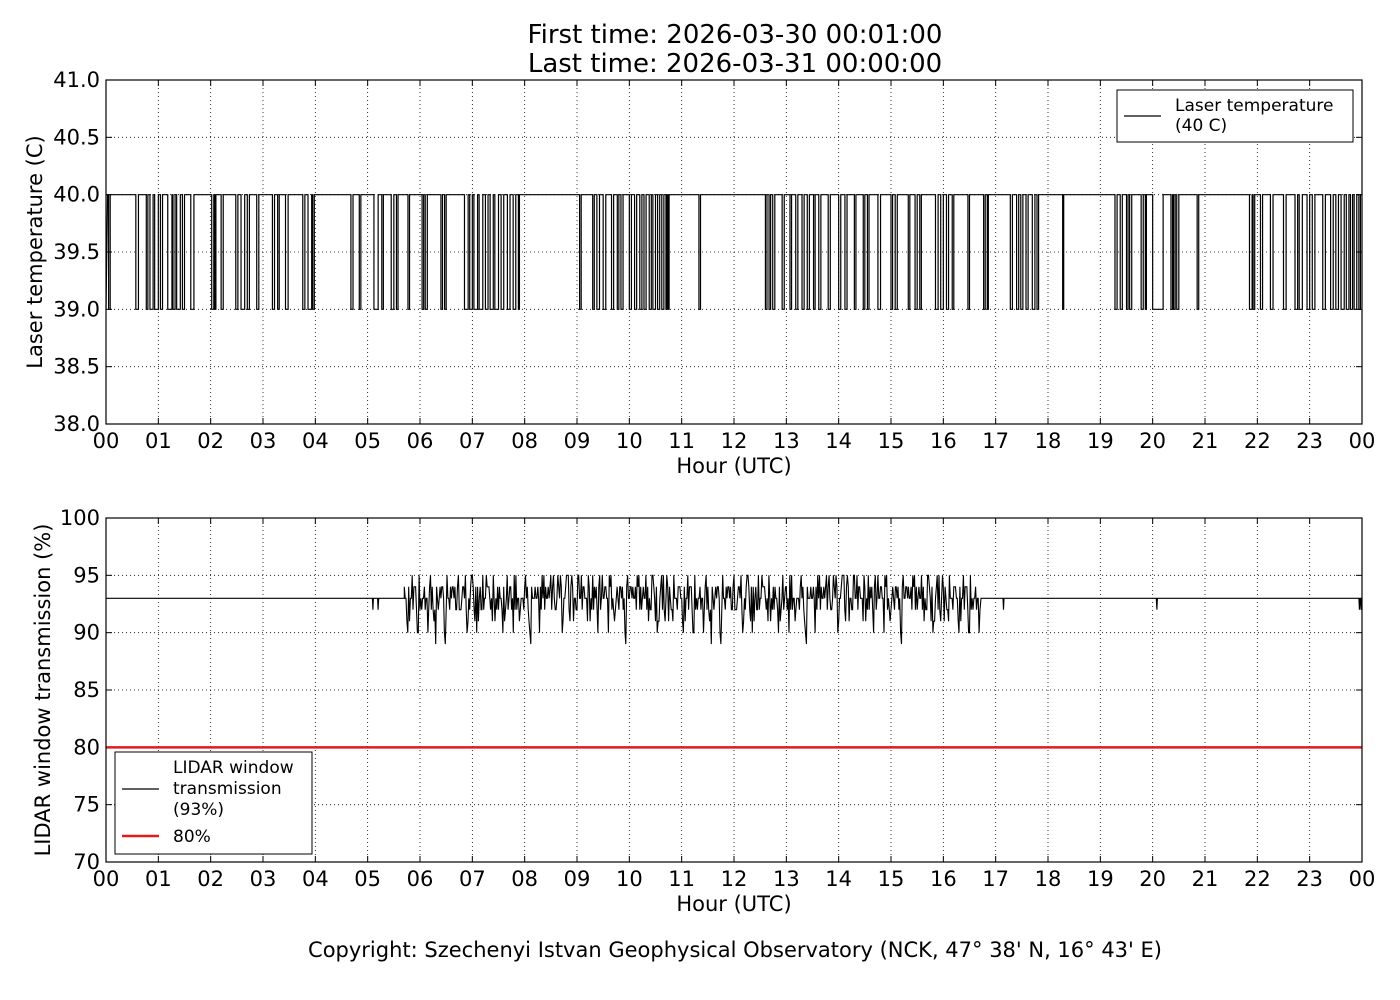 The image size is (1400, 1000). Describe the element at coordinates (86, 747) in the screenshot. I see `y-tick-label: 80` at that location.